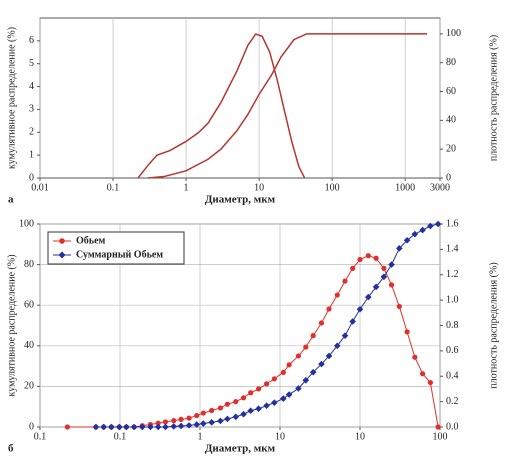 Image resolution: width=507 pixels, height=476 pixels. I want to click on y-tick-label: 60, so click(29, 304).